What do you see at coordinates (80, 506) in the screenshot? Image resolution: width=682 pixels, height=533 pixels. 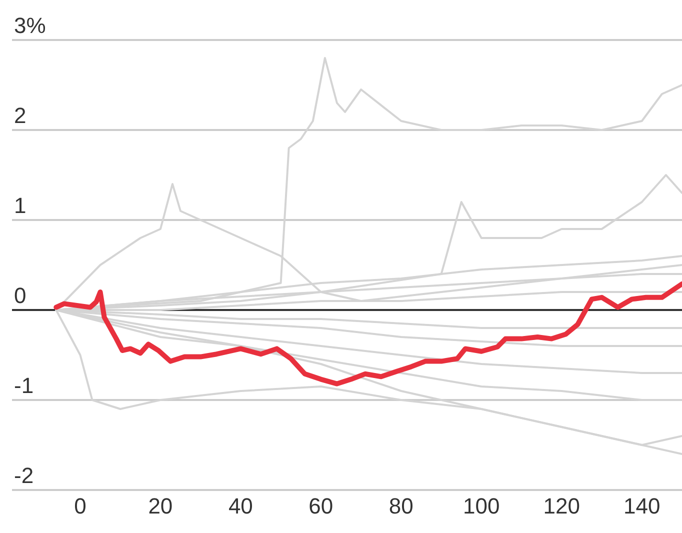 I see `x-tick-label: 0` at bounding box center [80, 506].